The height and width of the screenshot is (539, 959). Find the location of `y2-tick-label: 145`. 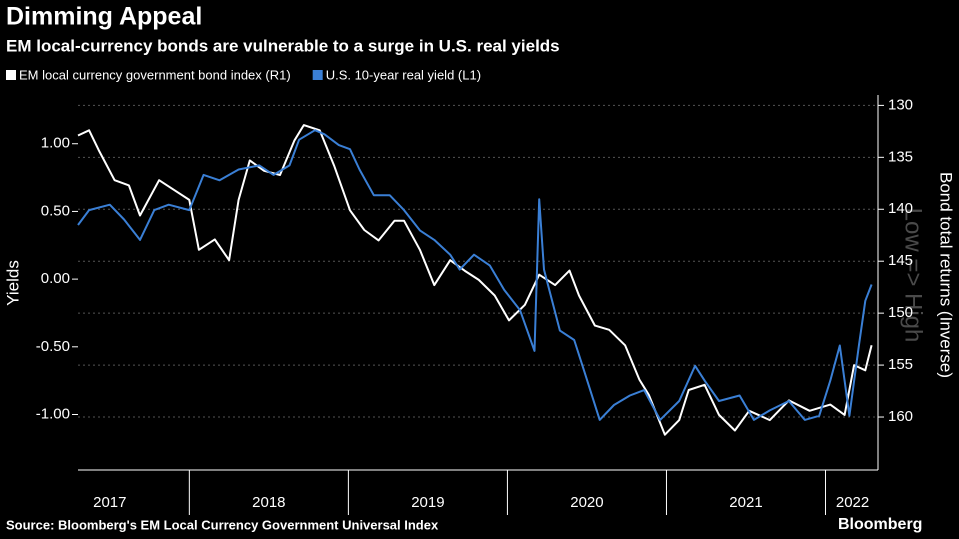

y2-tick-label: 145 is located at coordinates (900, 260).